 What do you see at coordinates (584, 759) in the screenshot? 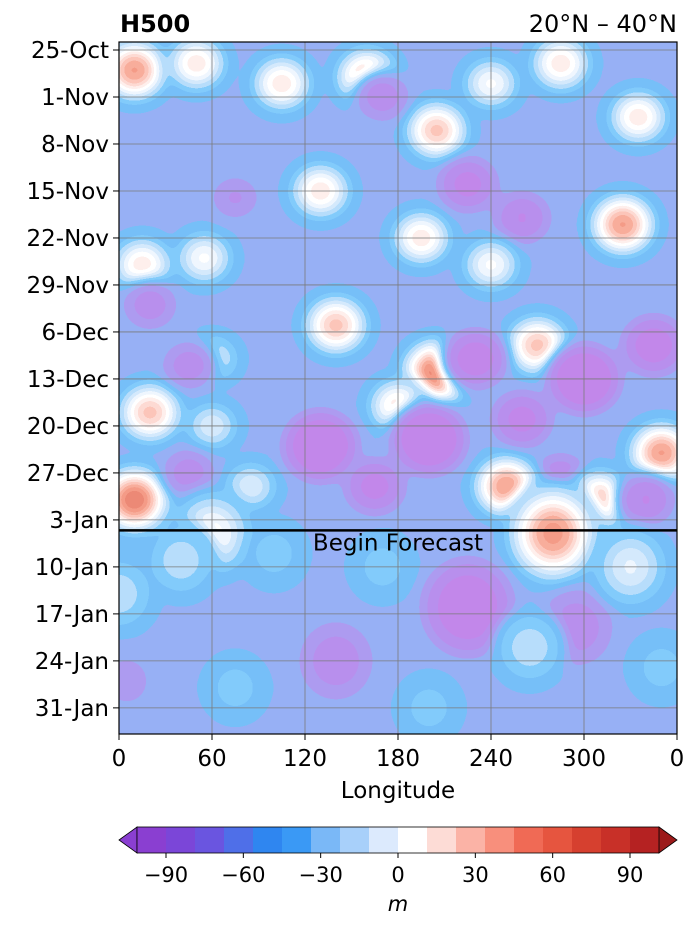
I see `x-tick-label: 300` at bounding box center [584, 759].